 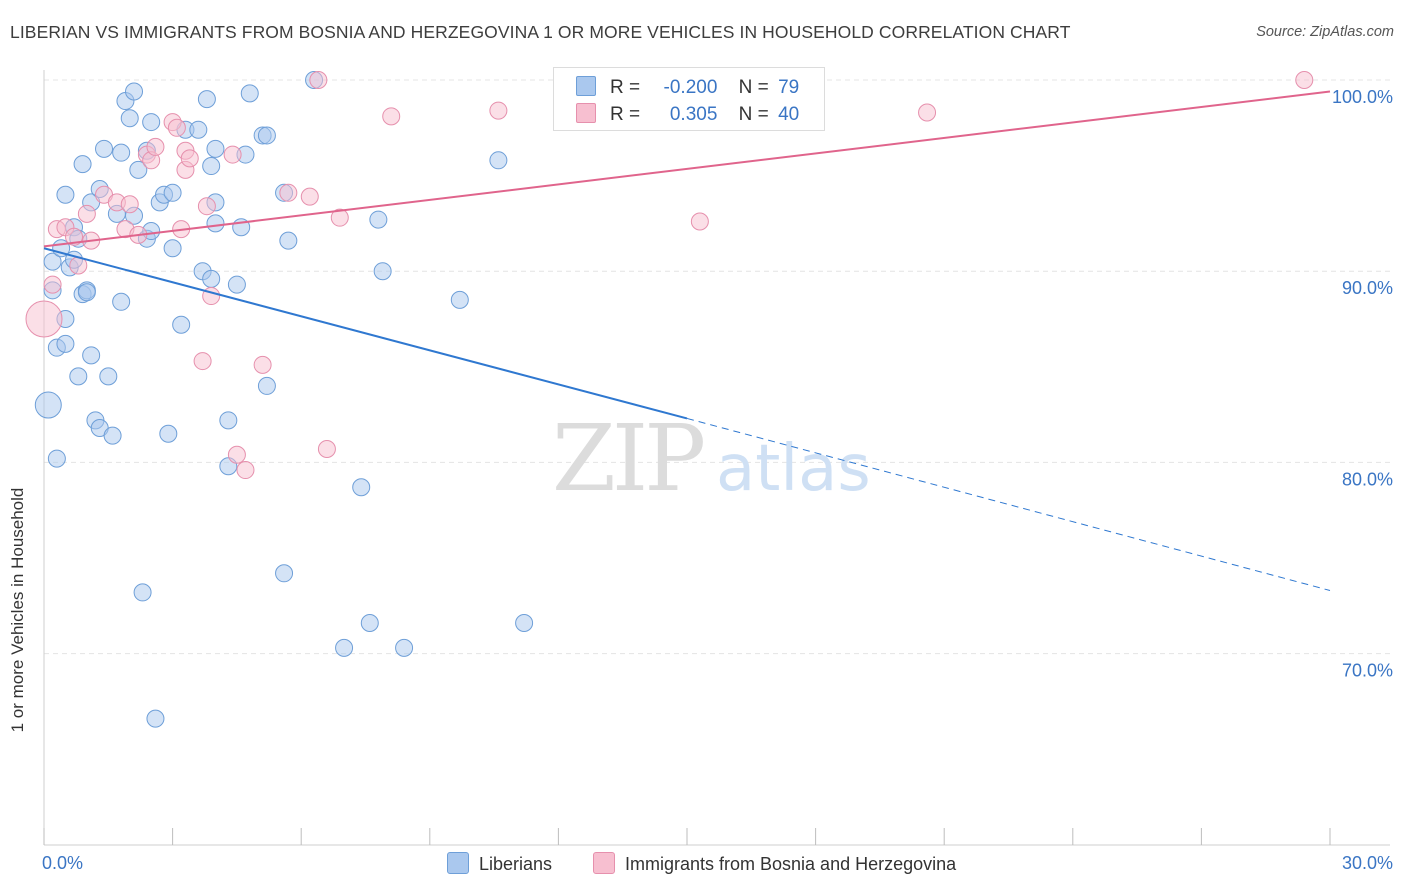 What do you see at coordinates (1008, 504) in the screenshot?
I see `trend-line-liberians-extrapolated` at bounding box center [1008, 504].